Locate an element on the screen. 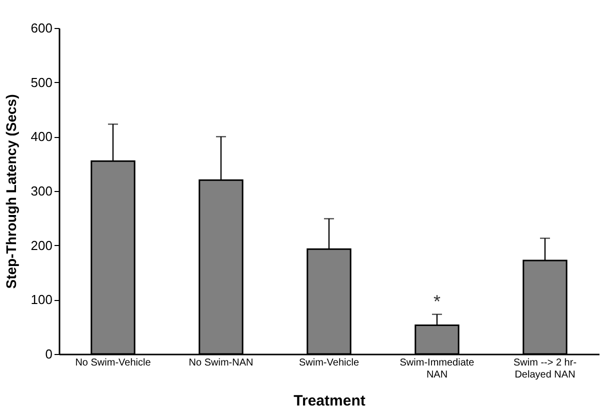 This screenshot has width=616, height=417. x-tick-label: Swim --> 2 hr-Delayed NAN is located at coordinates (545, 369).